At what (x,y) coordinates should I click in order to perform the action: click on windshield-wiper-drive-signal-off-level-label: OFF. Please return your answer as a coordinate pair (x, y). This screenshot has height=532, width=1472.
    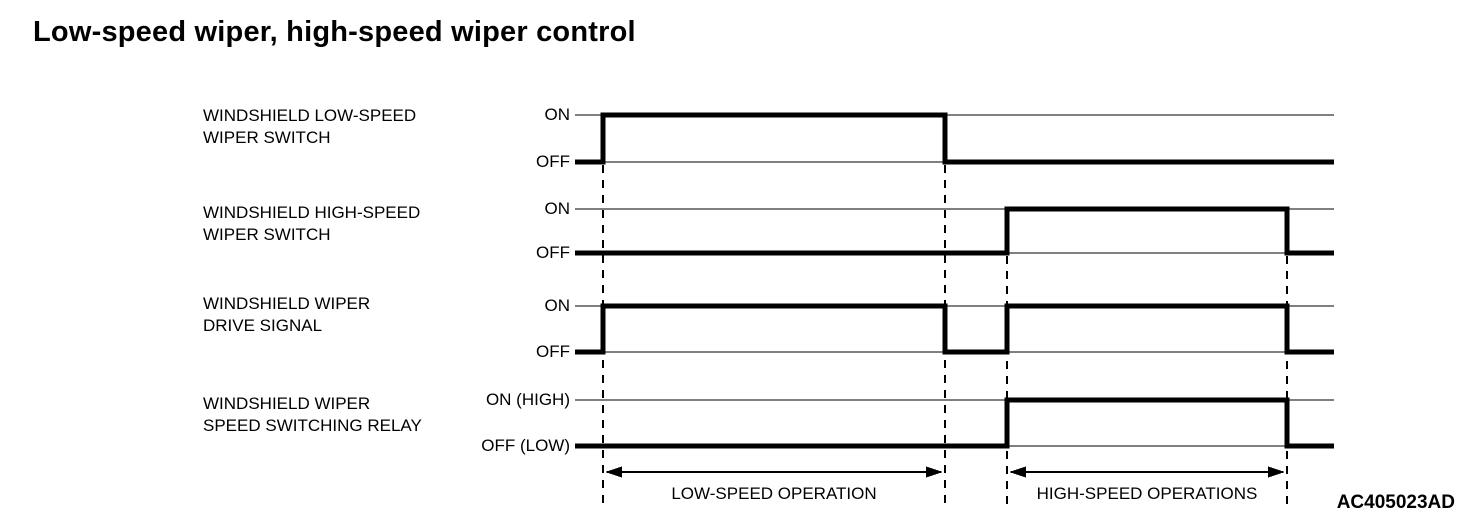
    Looking at the image, I should click on (553, 351).